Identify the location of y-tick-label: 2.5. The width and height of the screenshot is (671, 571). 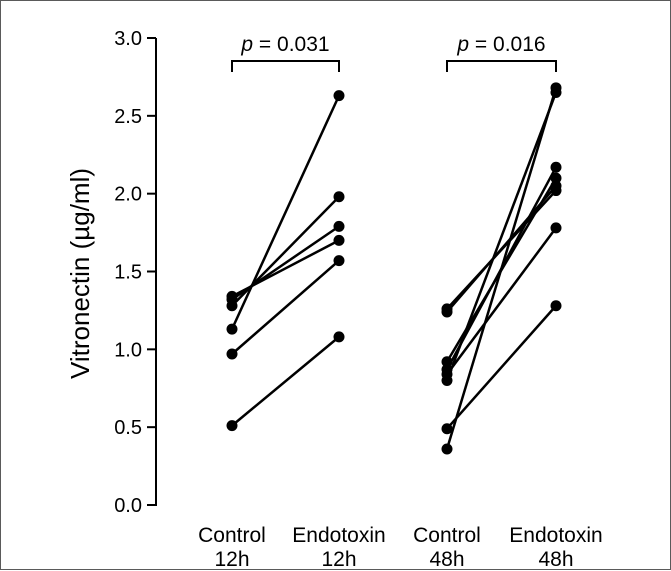
(128, 117).